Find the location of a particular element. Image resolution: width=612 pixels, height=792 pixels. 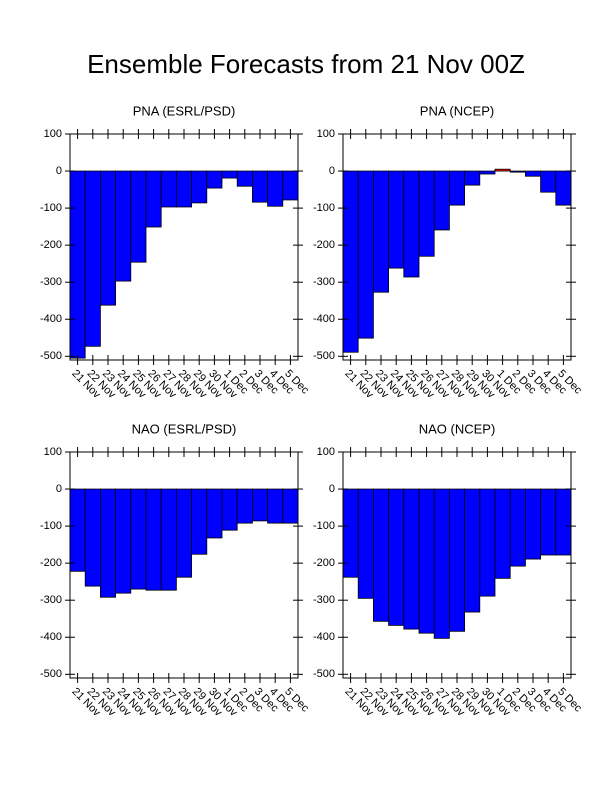

panel-title: NAO (ESRL/PSD) is located at coordinates (184, 428).